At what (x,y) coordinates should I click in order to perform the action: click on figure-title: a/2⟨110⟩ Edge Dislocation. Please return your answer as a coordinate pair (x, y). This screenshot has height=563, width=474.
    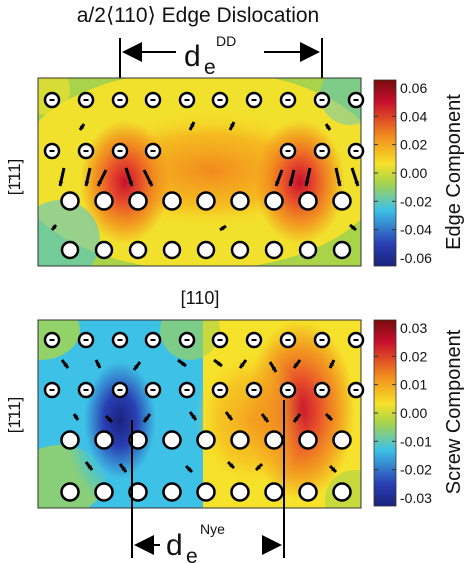
    Looking at the image, I should click on (198, 15).